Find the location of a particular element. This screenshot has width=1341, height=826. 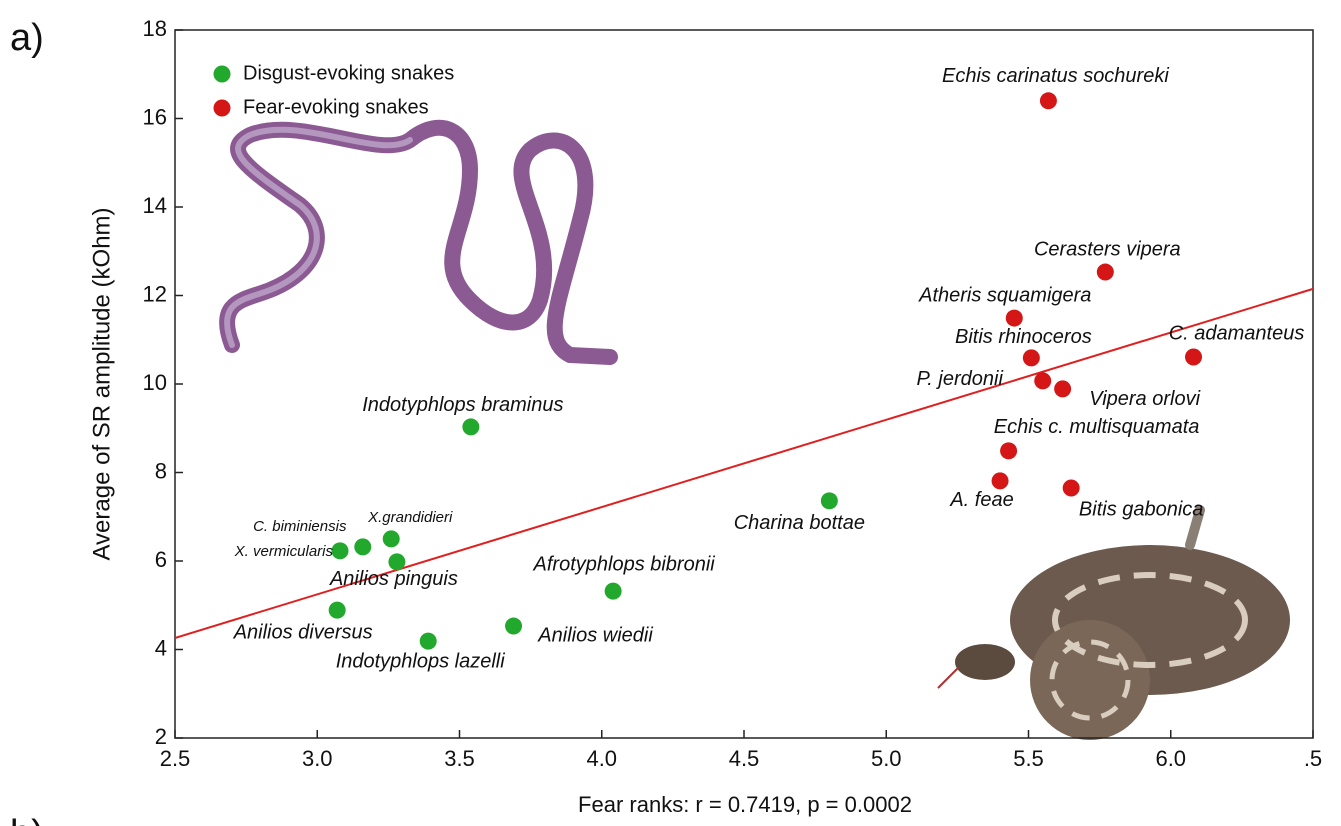

point-label: X.grandidieri is located at coordinates (410, 517).